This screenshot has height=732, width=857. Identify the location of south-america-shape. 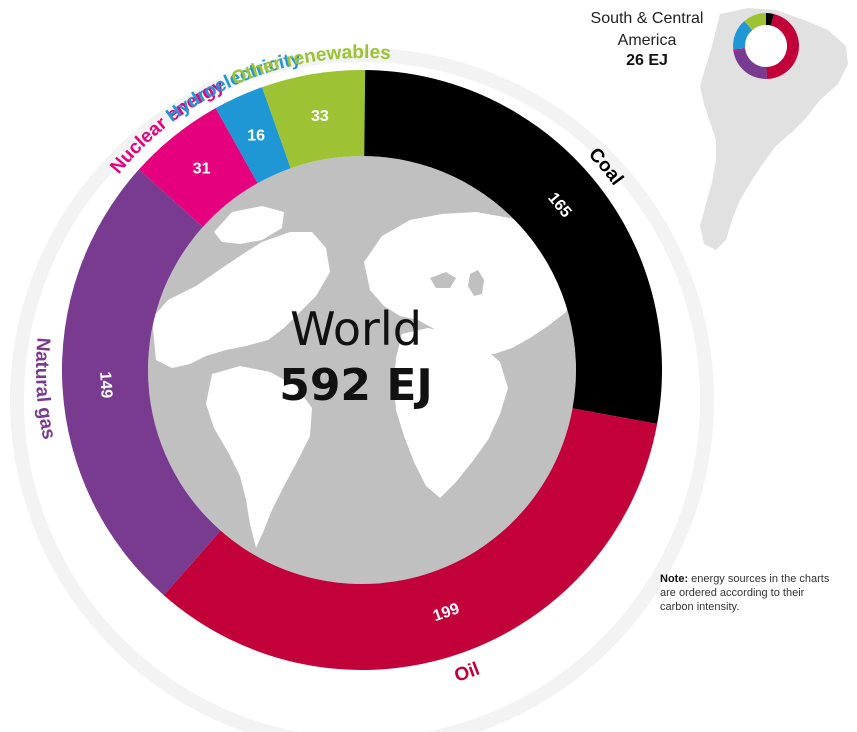
(259, 457).